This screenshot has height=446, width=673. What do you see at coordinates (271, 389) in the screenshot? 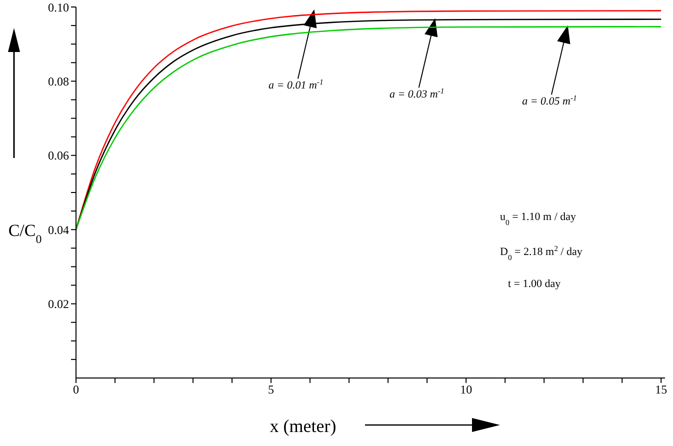
I see `x-tick-label: 5` at bounding box center [271, 389].